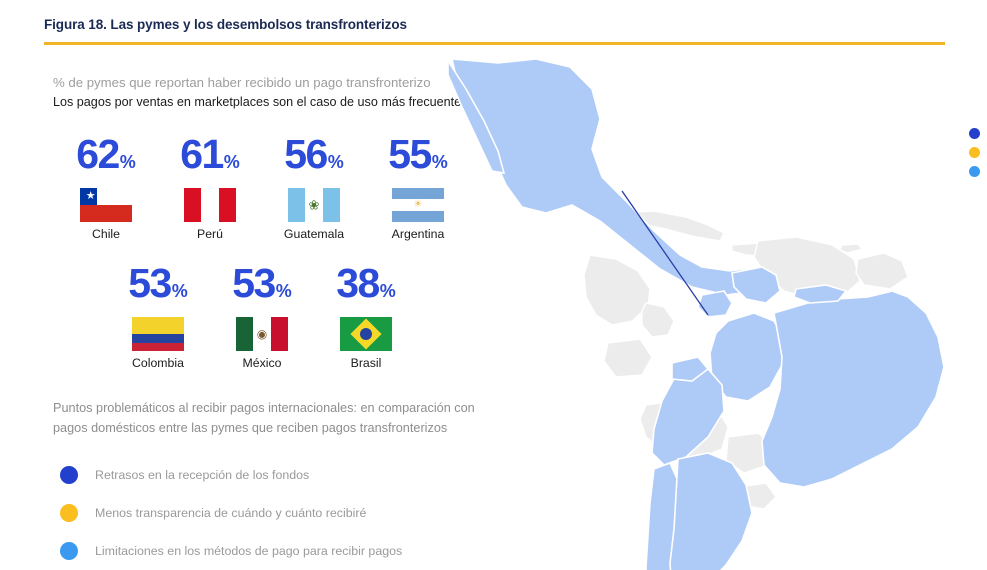  Describe the element at coordinates (106, 234) in the screenshot. I see `country-label: Chile` at that location.